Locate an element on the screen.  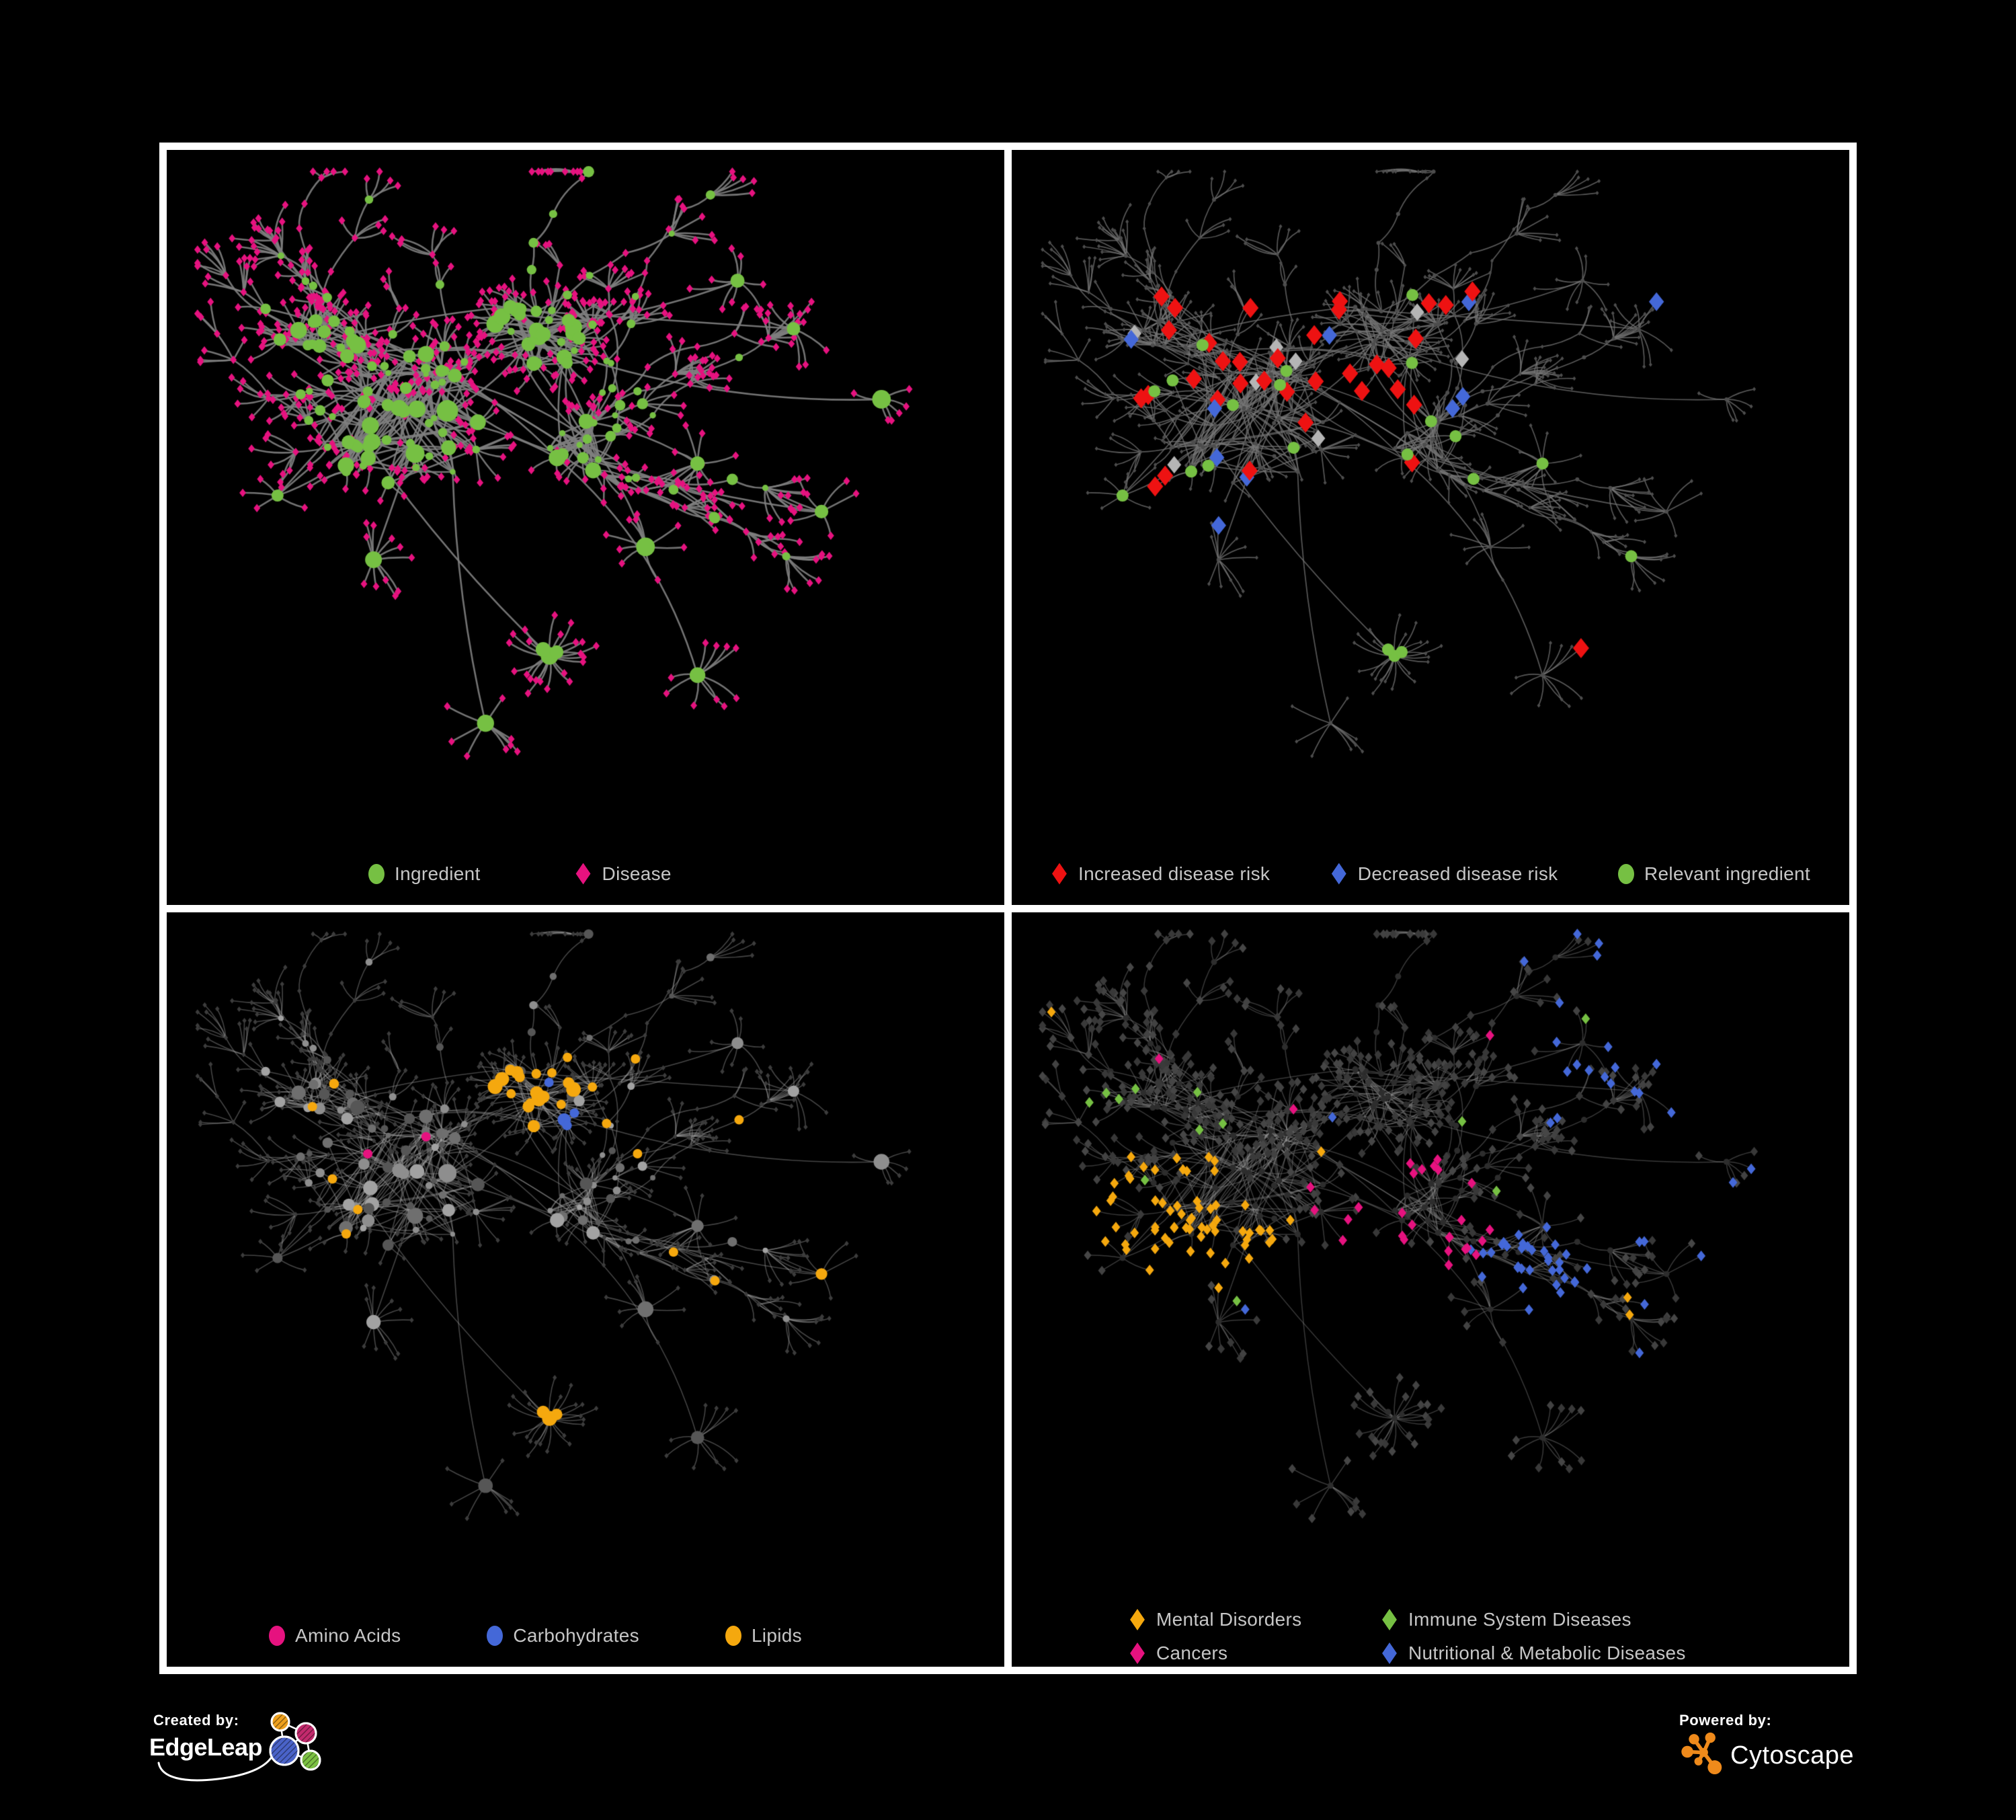
legend-item-lipids: Lipids is located at coordinates (763, 1636).